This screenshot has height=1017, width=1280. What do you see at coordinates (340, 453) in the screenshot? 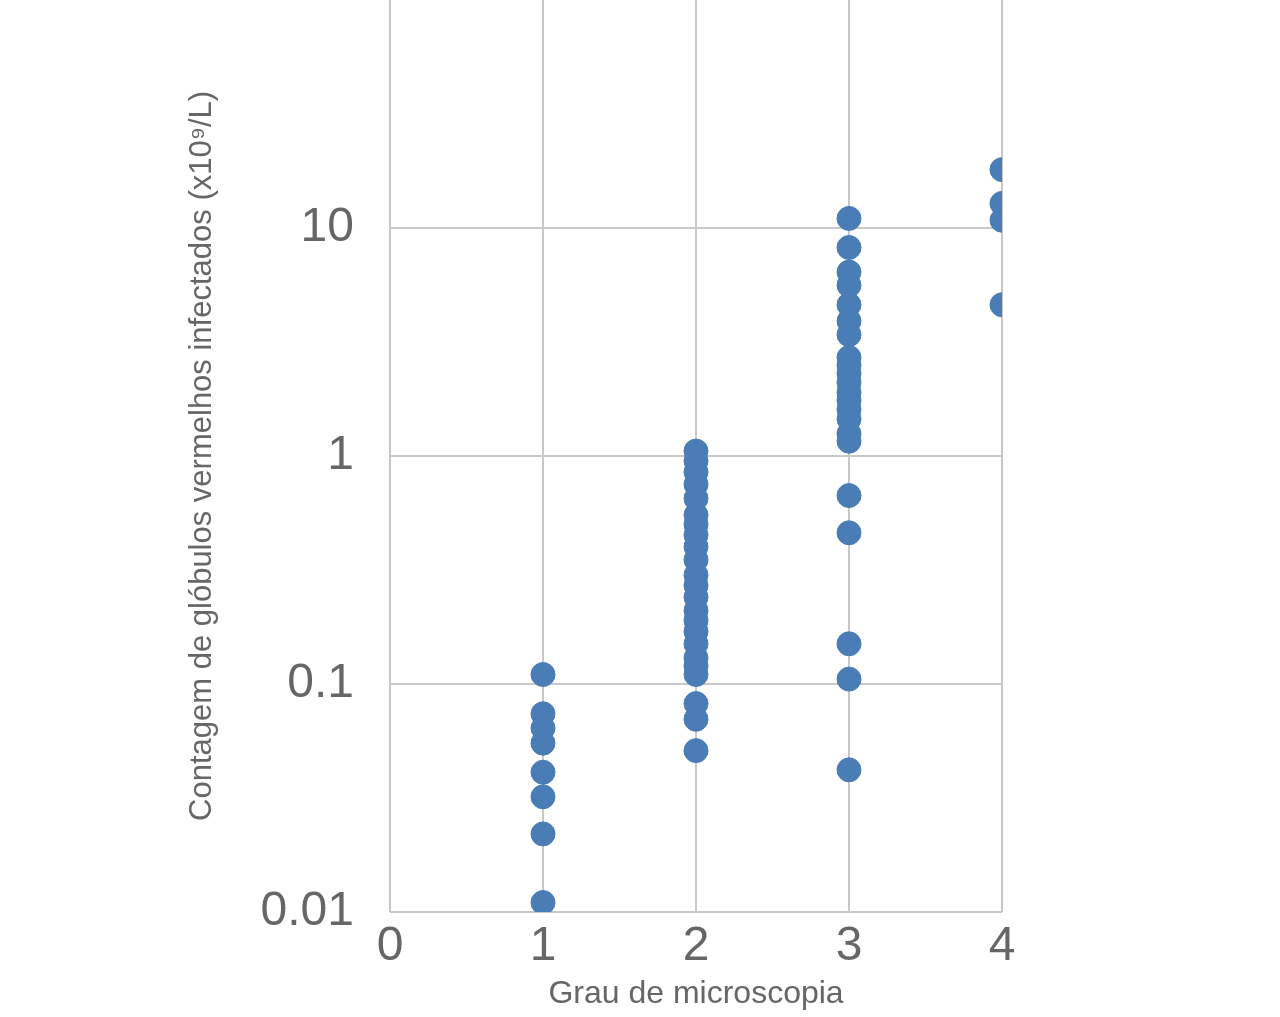
I see `y-tick-label: 1` at bounding box center [340, 453].